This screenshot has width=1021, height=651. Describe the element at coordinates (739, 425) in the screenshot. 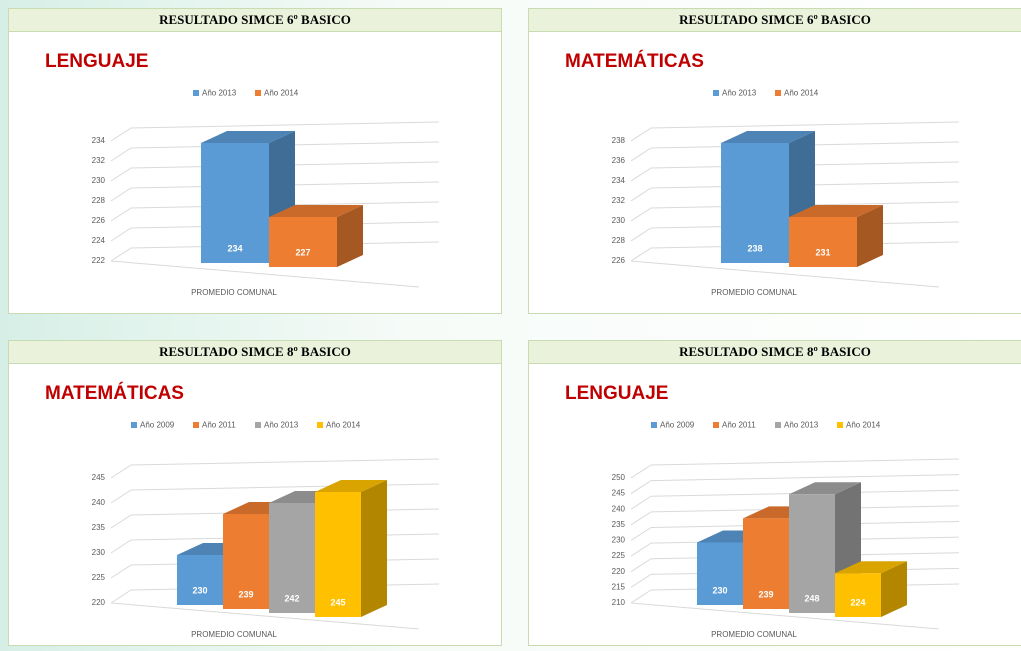

I see `legend-label: Año 2011` at that location.